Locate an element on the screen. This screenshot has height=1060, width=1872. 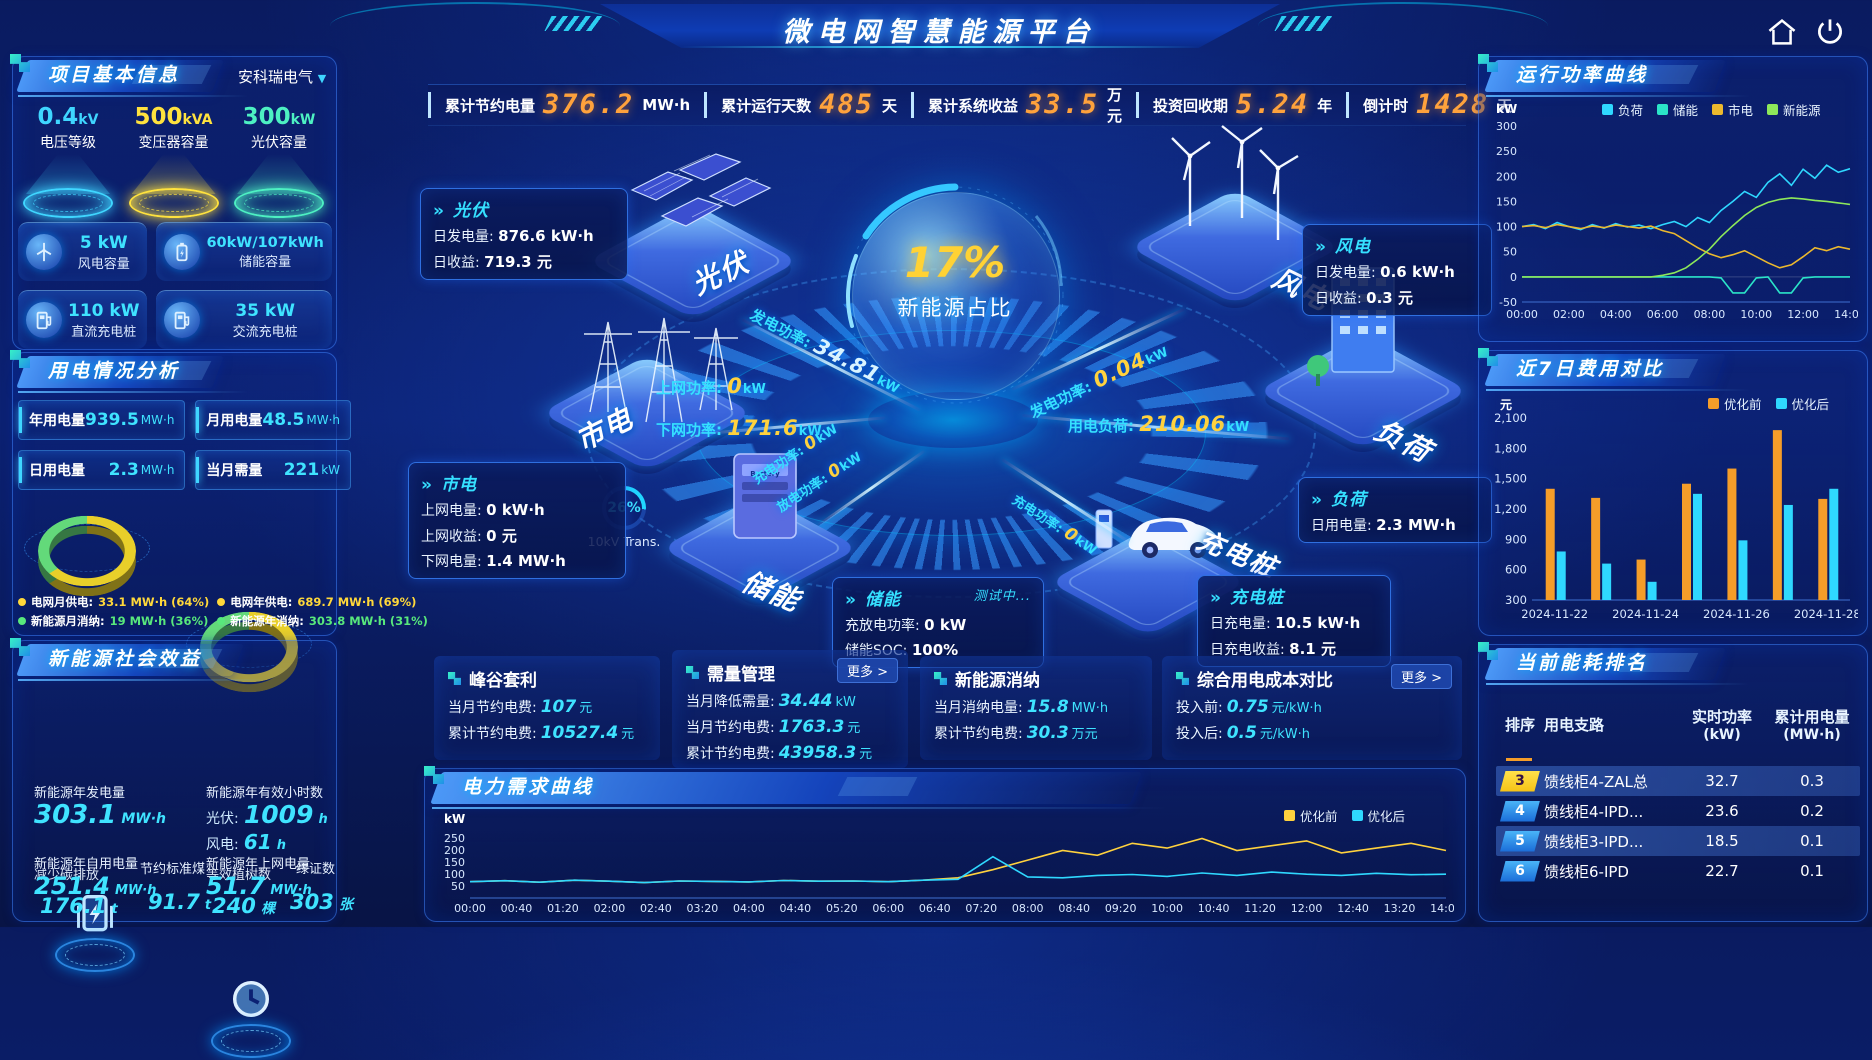
card-storage-capacity: 60kW/107kWh 储能容量 is located at coordinates (244, 251).